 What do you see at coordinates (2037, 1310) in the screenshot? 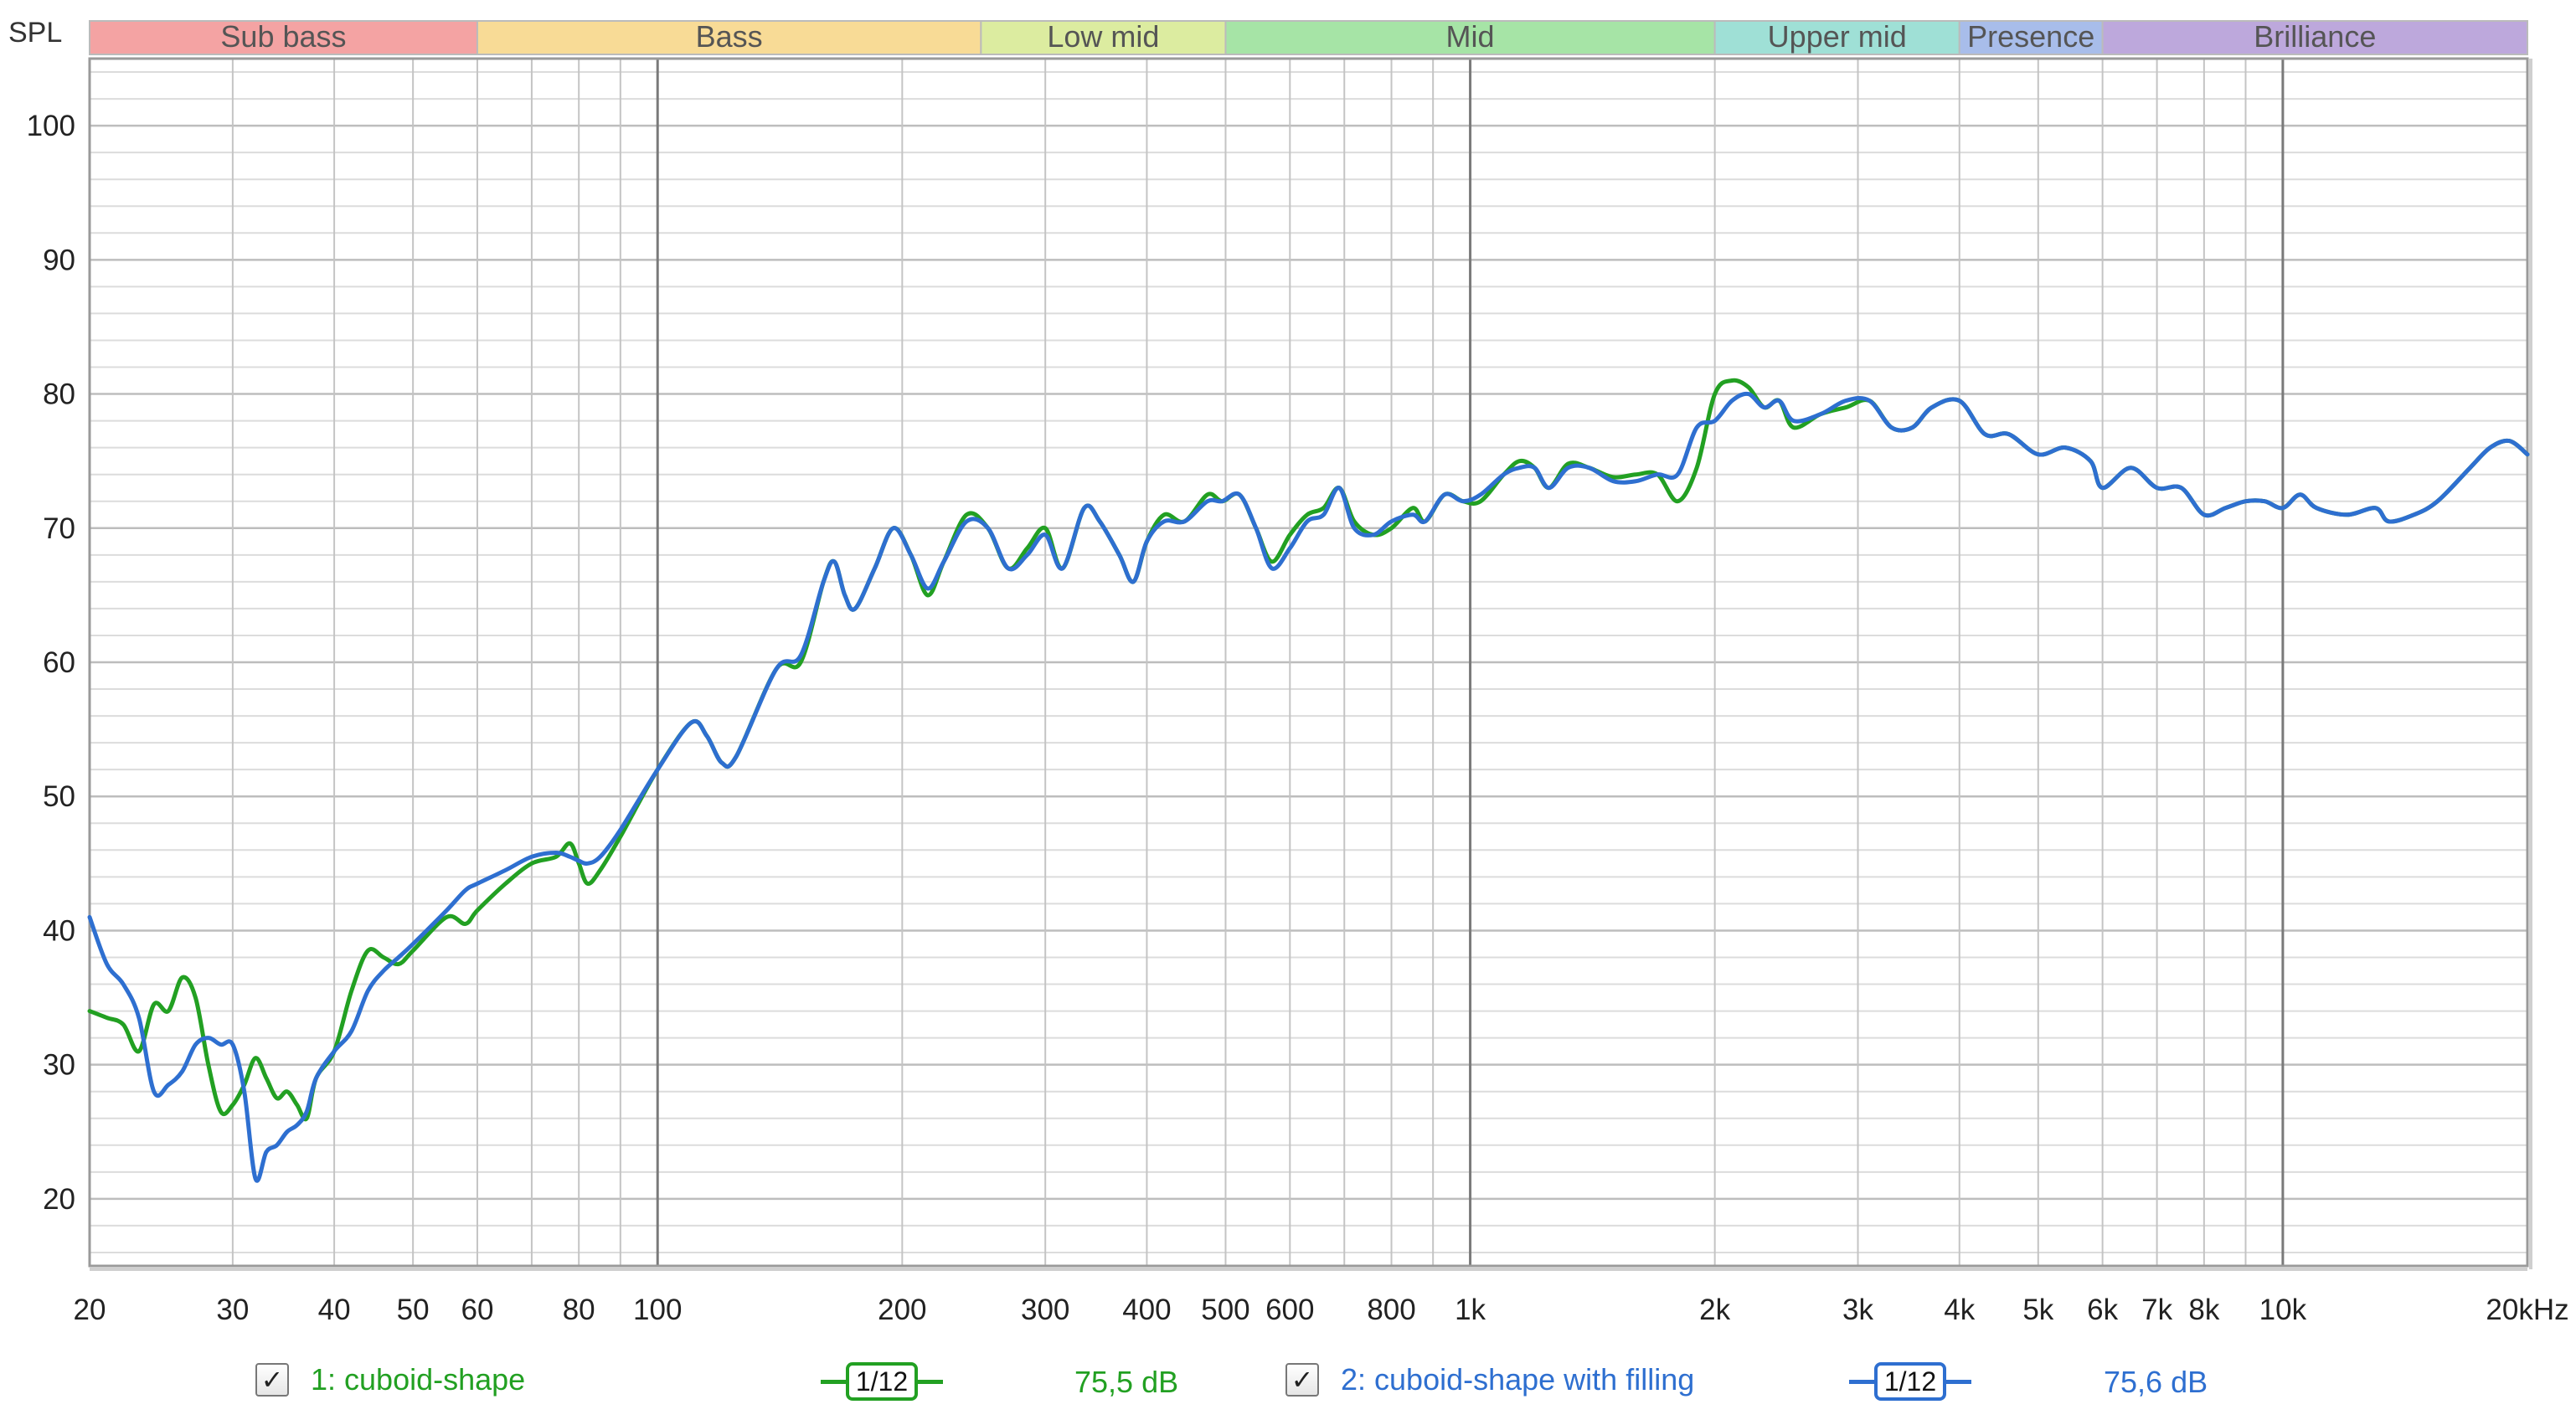
I see `x-tick-label: 5k` at bounding box center [2037, 1310].